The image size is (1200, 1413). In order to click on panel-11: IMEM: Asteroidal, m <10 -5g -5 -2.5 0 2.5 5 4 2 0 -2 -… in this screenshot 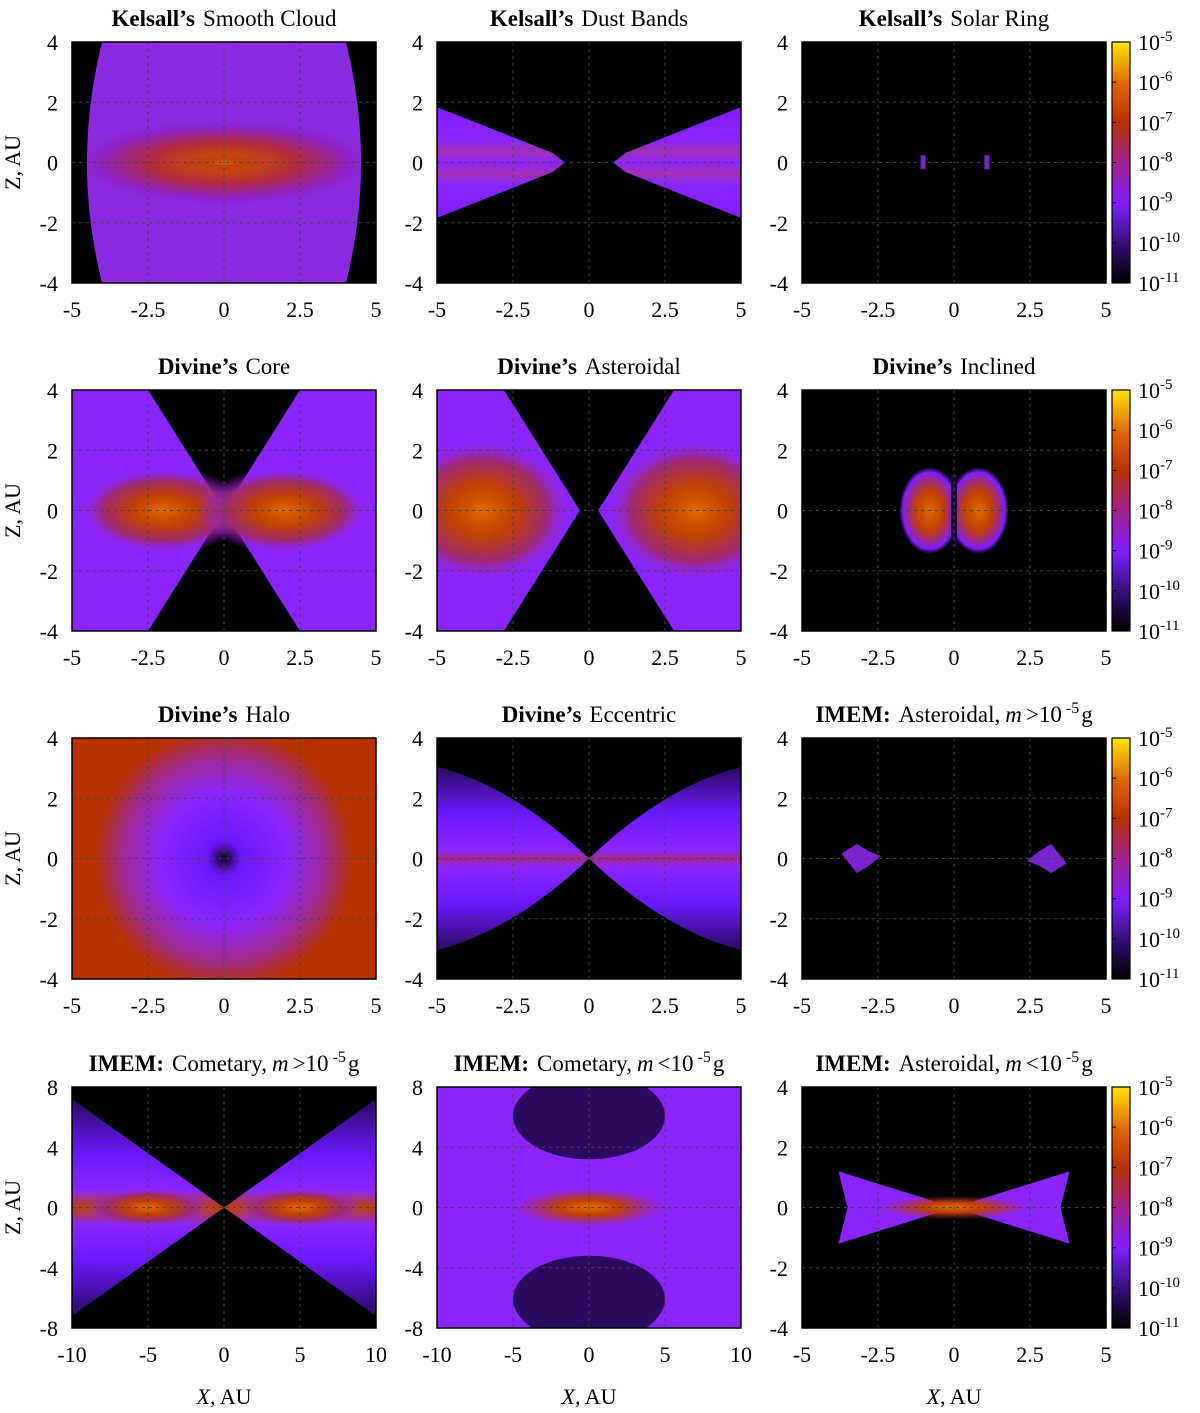, I will do `click(975, 1229)`.